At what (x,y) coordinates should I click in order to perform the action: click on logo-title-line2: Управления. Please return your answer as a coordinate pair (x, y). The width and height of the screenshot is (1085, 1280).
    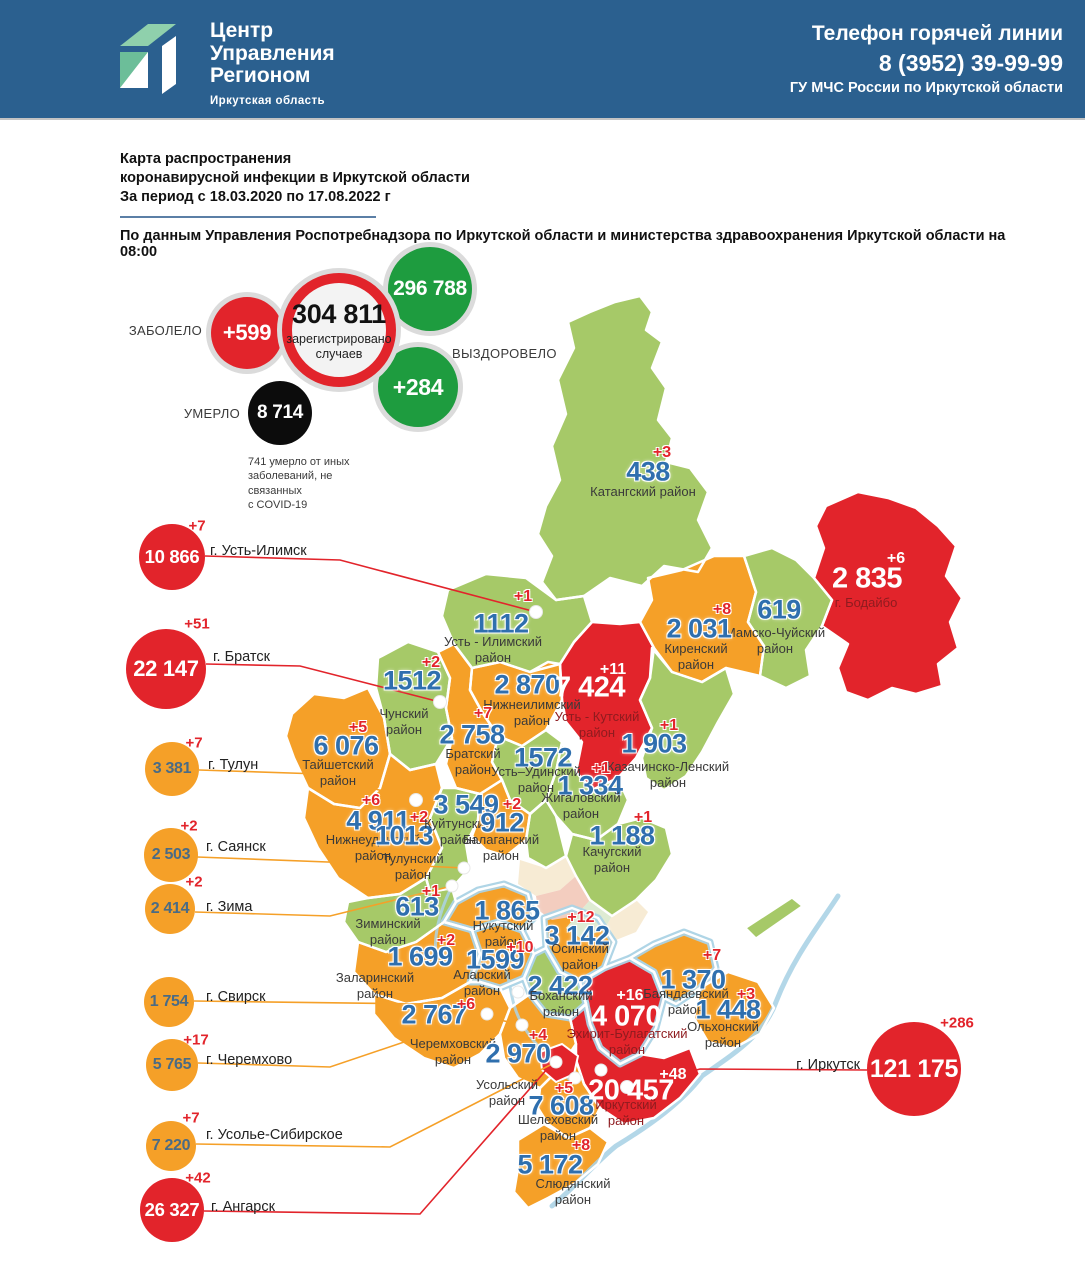
    Looking at the image, I should click on (272, 53).